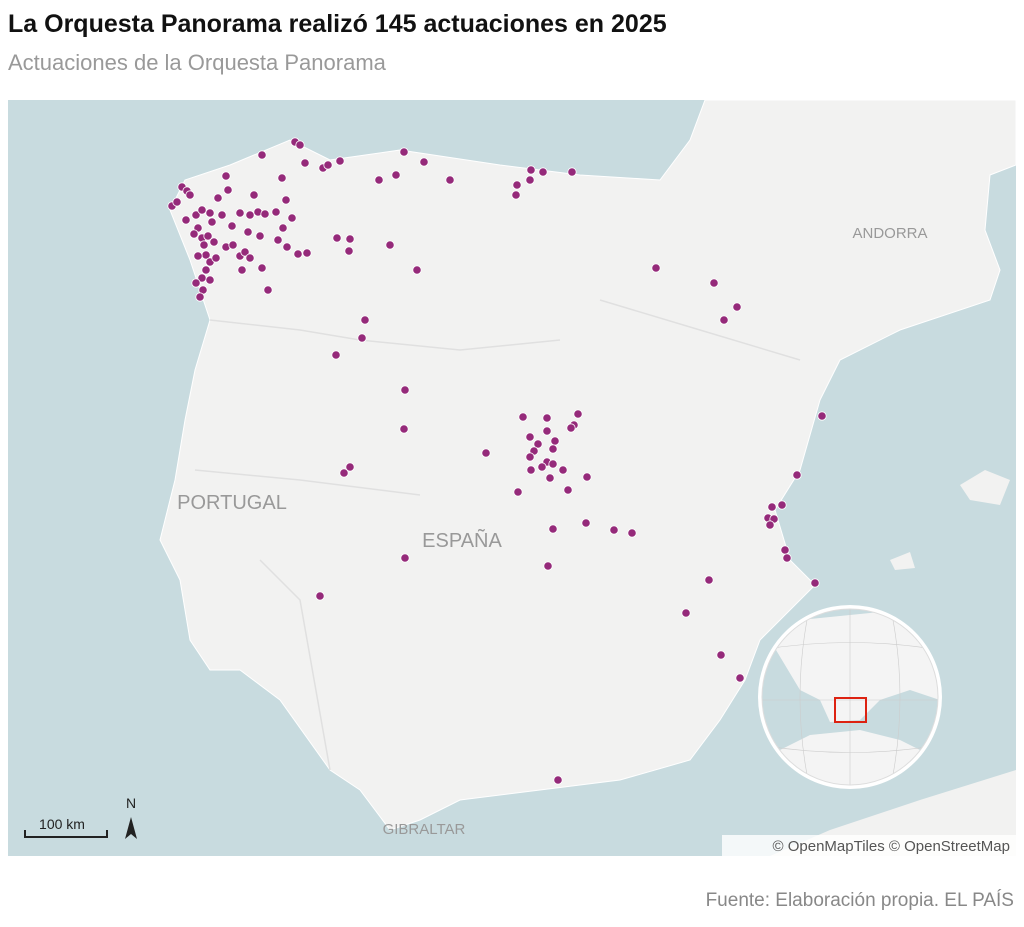 The width and height of the screenshot is (1024, 927). Describe the element at coordinates (197, 62) in the screenshot. I see `subtitle: Actuaciones de la Orquesta Panorama` at that location.